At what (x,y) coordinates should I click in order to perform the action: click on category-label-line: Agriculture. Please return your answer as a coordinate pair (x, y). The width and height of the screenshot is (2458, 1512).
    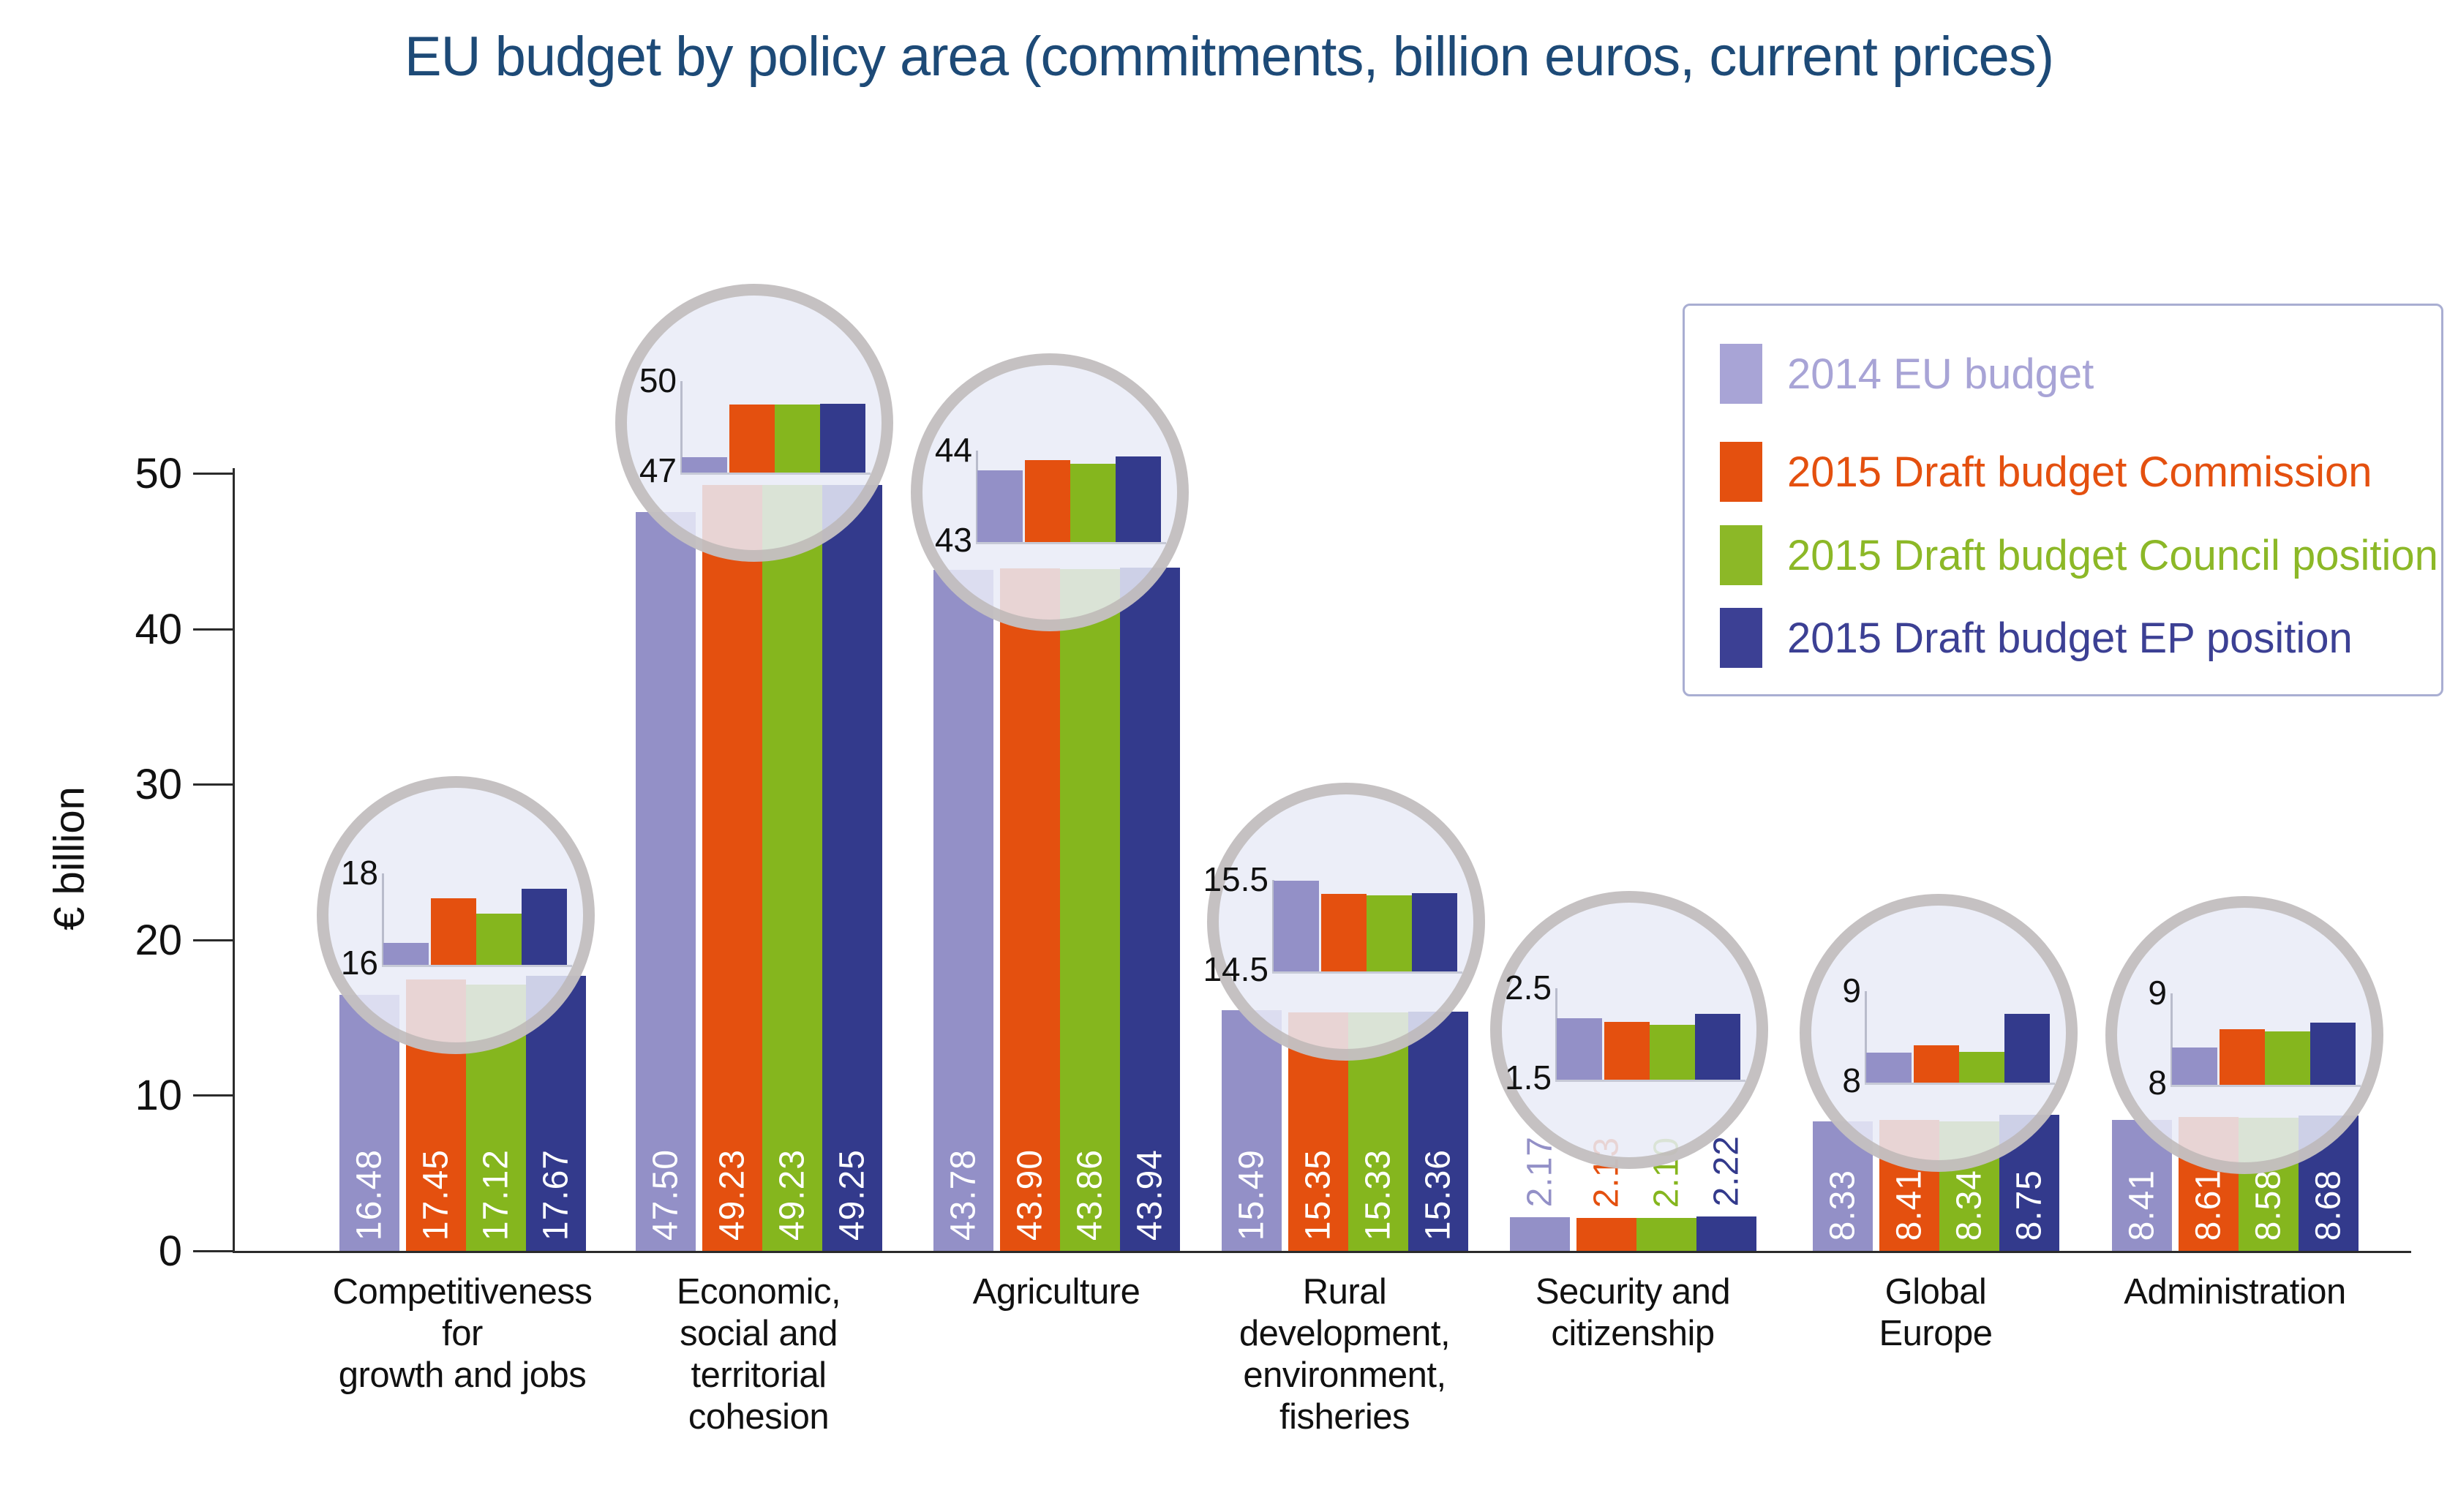
    Looking at the image, I should click on (1056, 1292).